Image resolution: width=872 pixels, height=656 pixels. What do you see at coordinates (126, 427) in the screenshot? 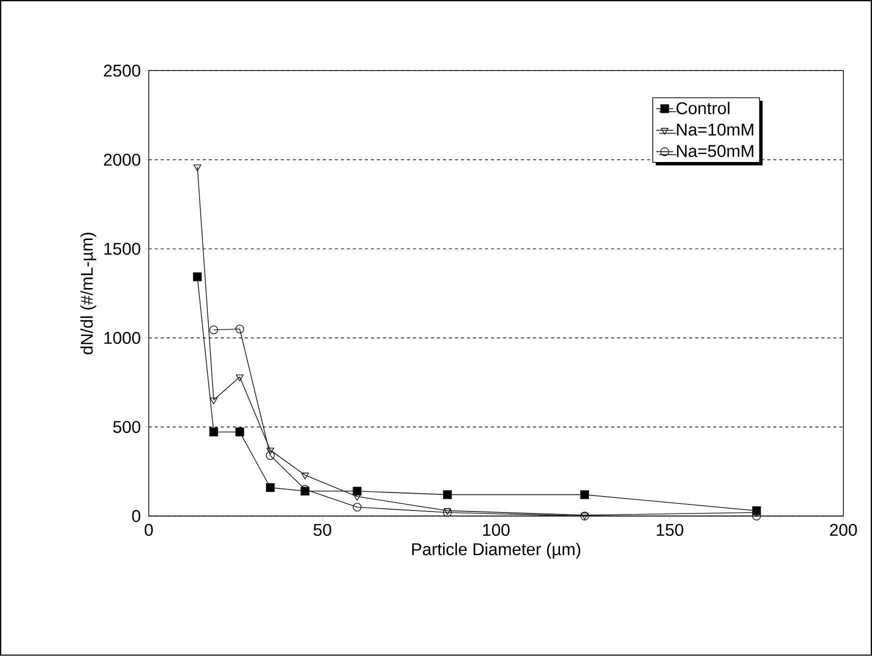
I see `y-tick-label: 500` at bounding box center [126, 427].